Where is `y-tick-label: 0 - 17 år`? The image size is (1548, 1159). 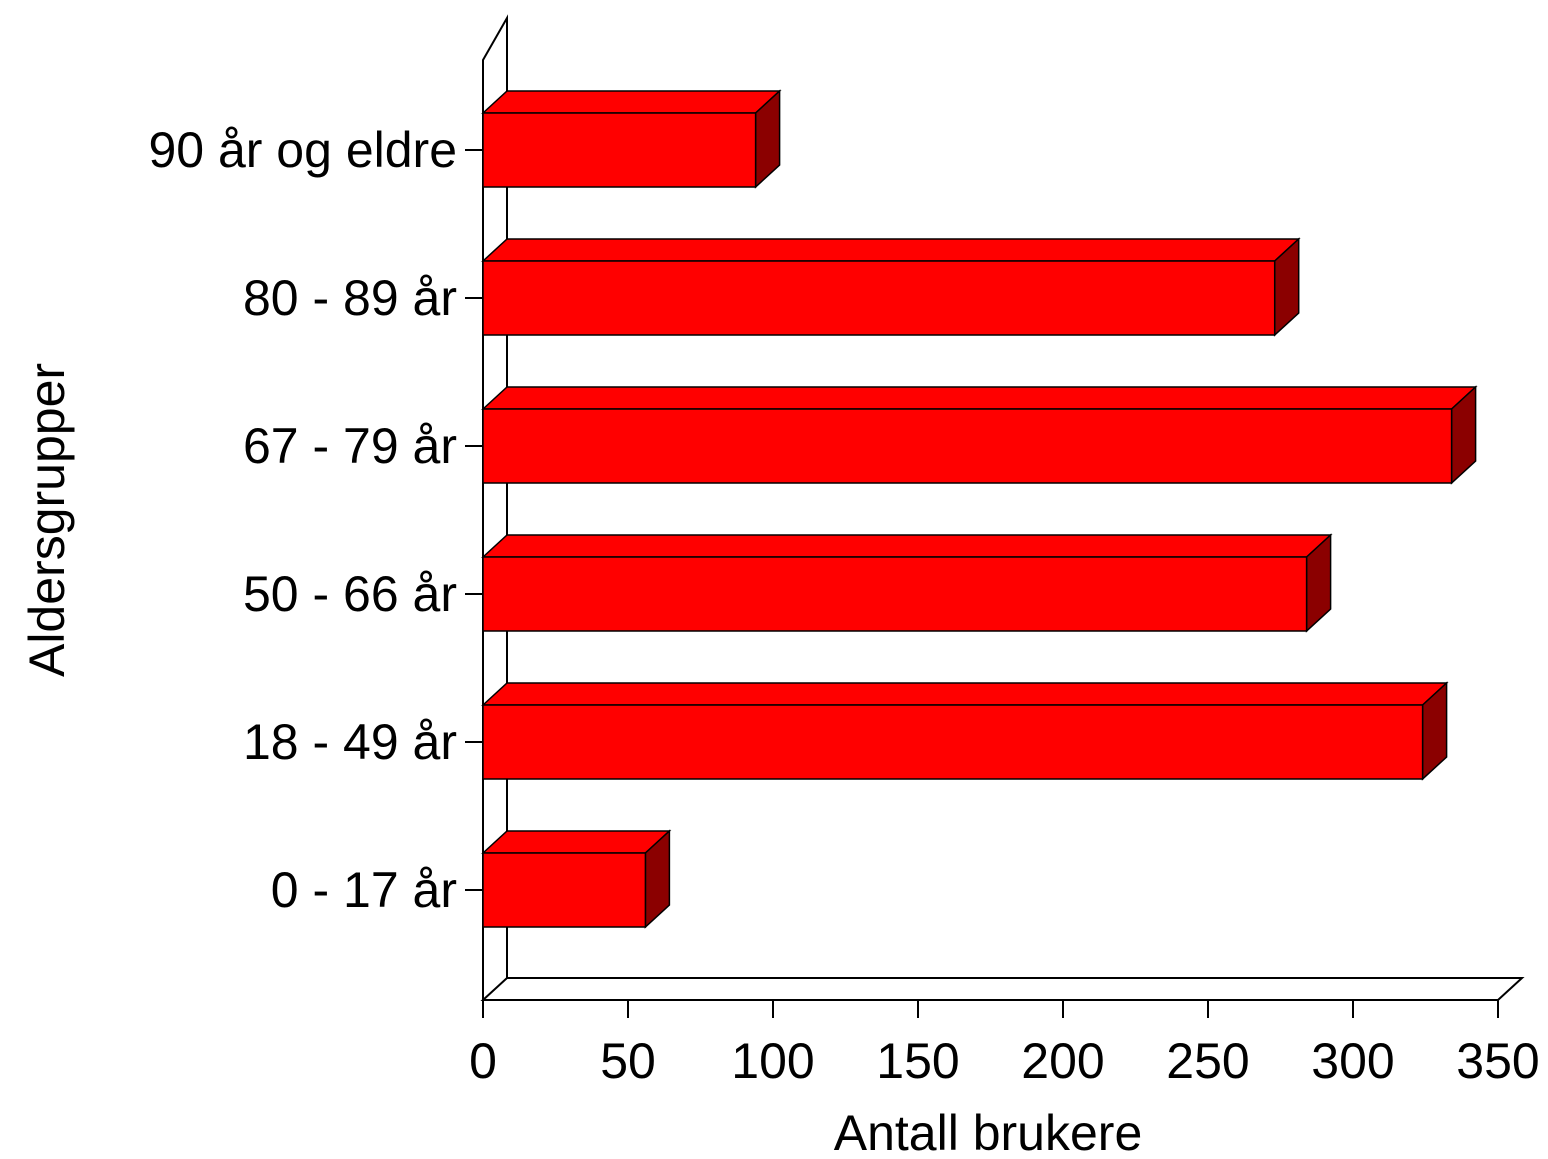 y-tick-label: 0 - 17 år is located at coordinates (364, 890).